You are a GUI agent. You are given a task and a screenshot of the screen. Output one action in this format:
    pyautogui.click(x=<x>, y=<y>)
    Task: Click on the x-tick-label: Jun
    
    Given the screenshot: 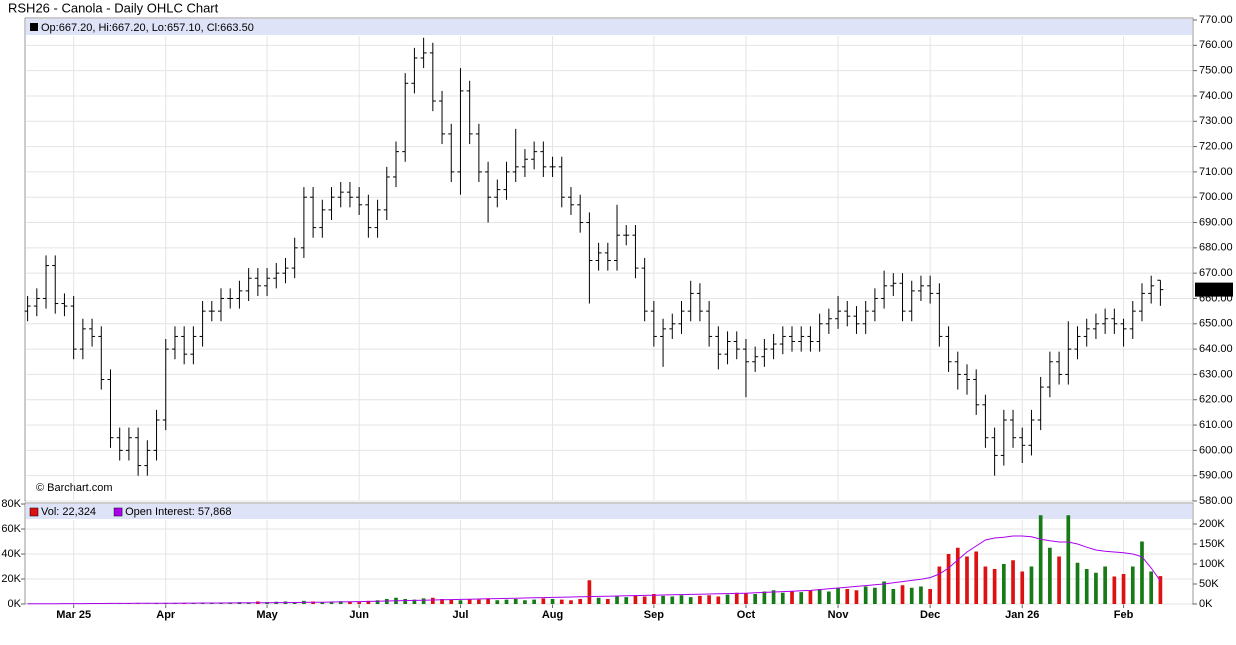 What is the action you would take?
    pyautogui.click(x=359, y=615)
    